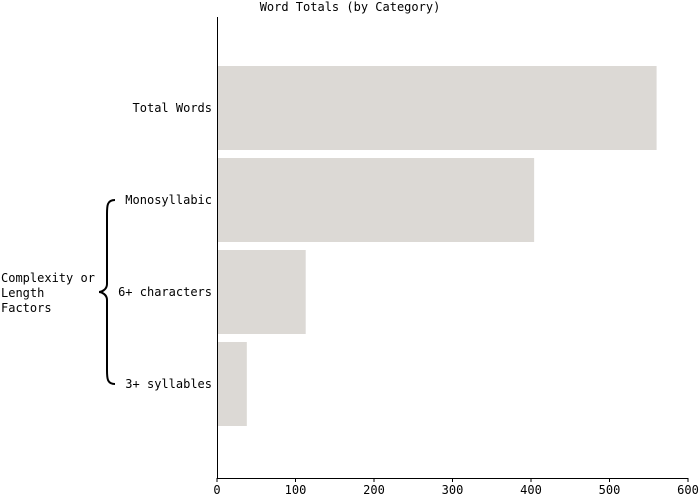 This screenshot has height=500, width=700. I want to click on group-bracket-label: Complexity or Length Factors, so click(48, 293).